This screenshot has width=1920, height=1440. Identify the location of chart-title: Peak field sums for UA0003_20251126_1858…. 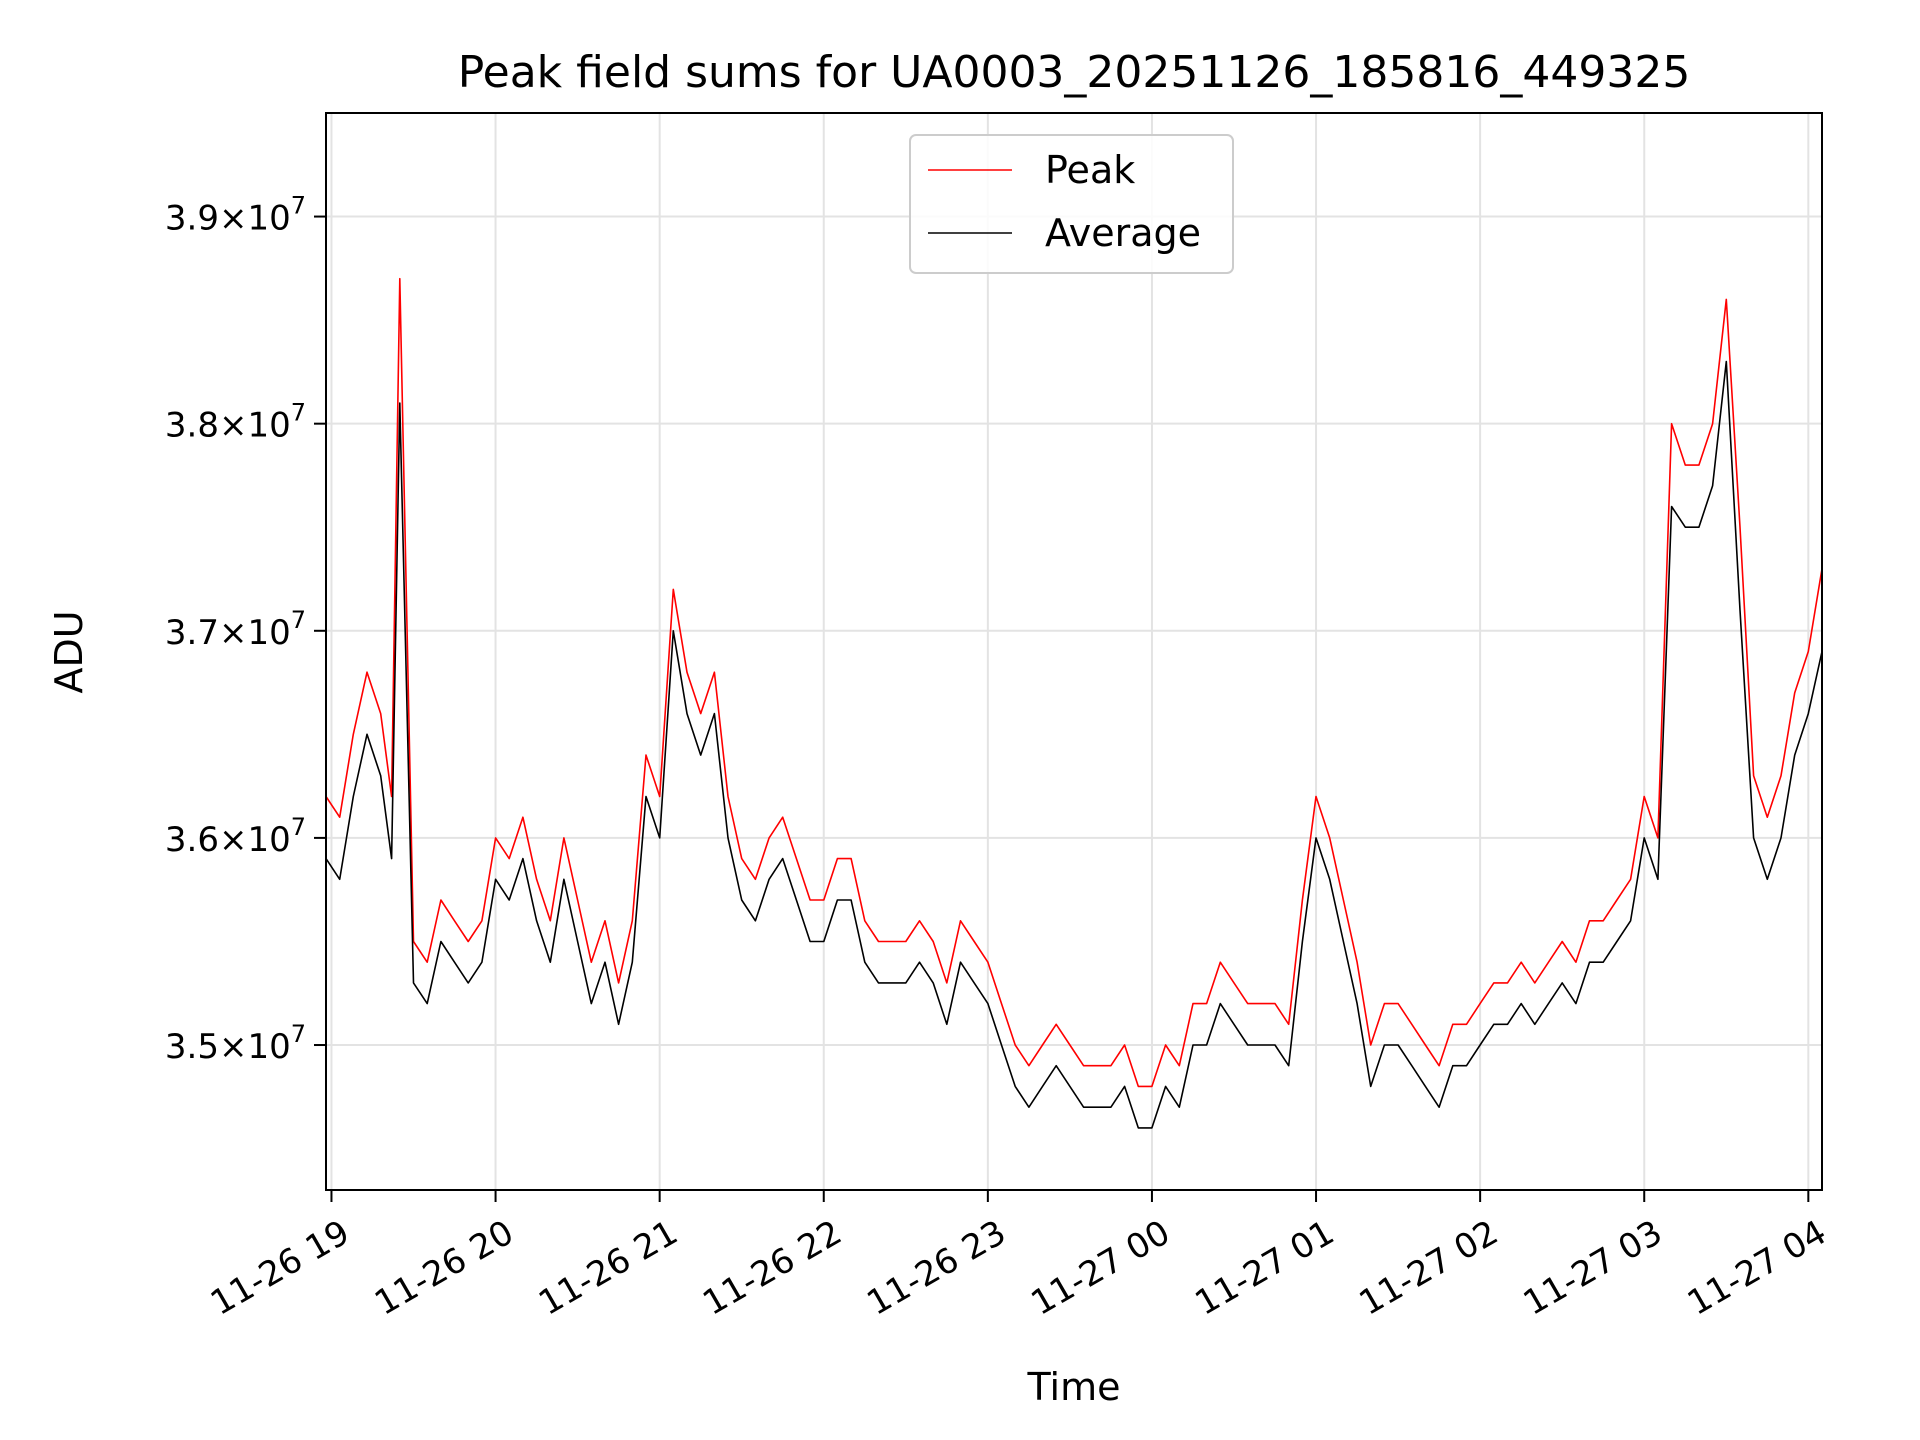
(1074, 72).